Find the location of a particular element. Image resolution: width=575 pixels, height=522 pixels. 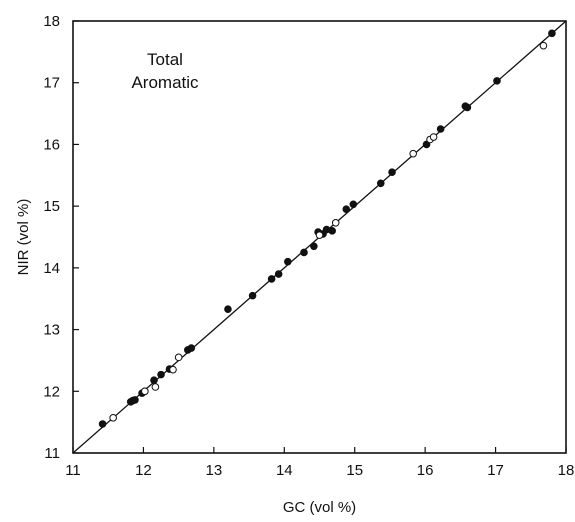

annotation-line-1: Total is located at coordinates (165, 59).